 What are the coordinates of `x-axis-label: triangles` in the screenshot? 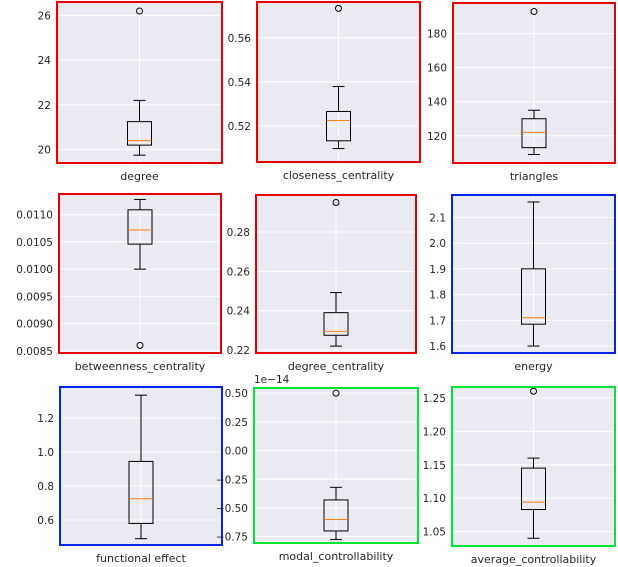 It's located at (534, 176).